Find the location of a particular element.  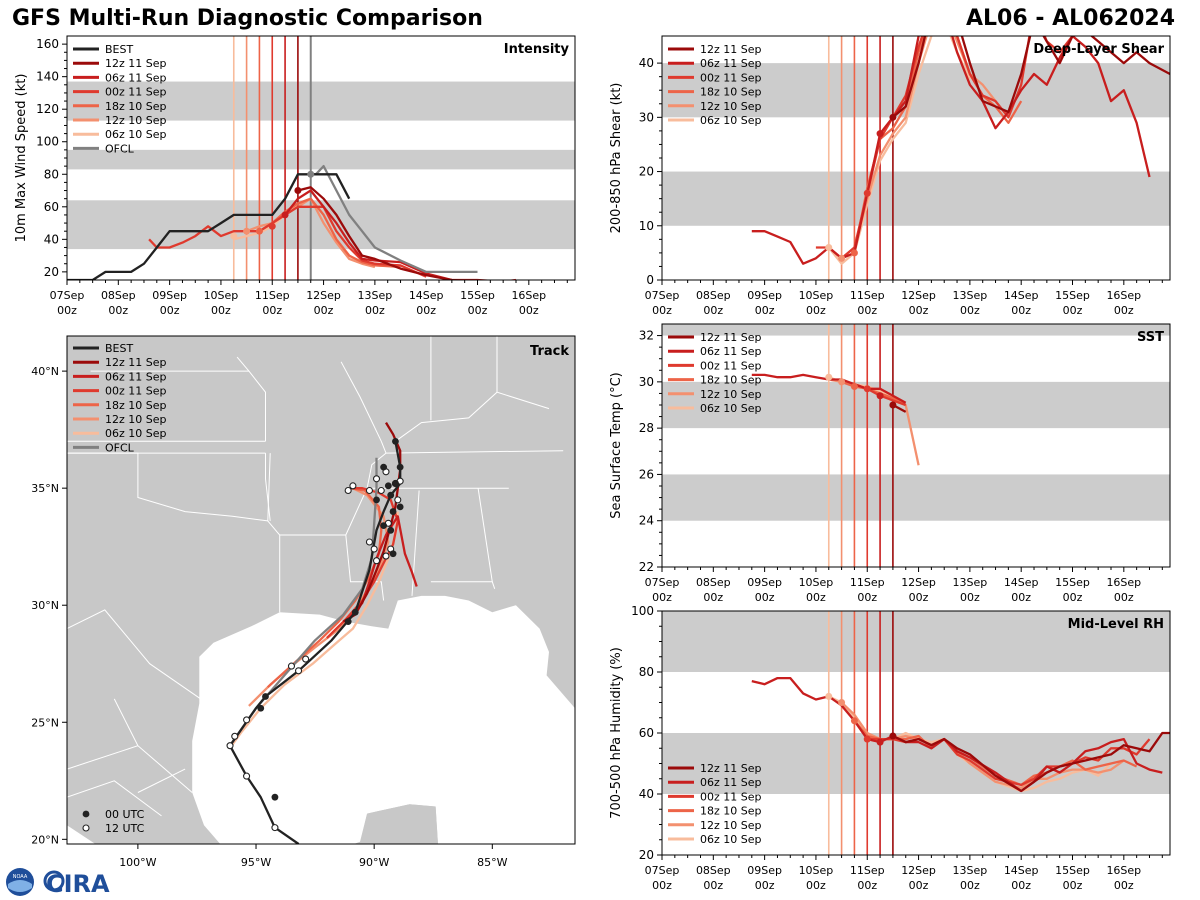

intensity-ytick-label: 140 is located at coordinates (47, 77).